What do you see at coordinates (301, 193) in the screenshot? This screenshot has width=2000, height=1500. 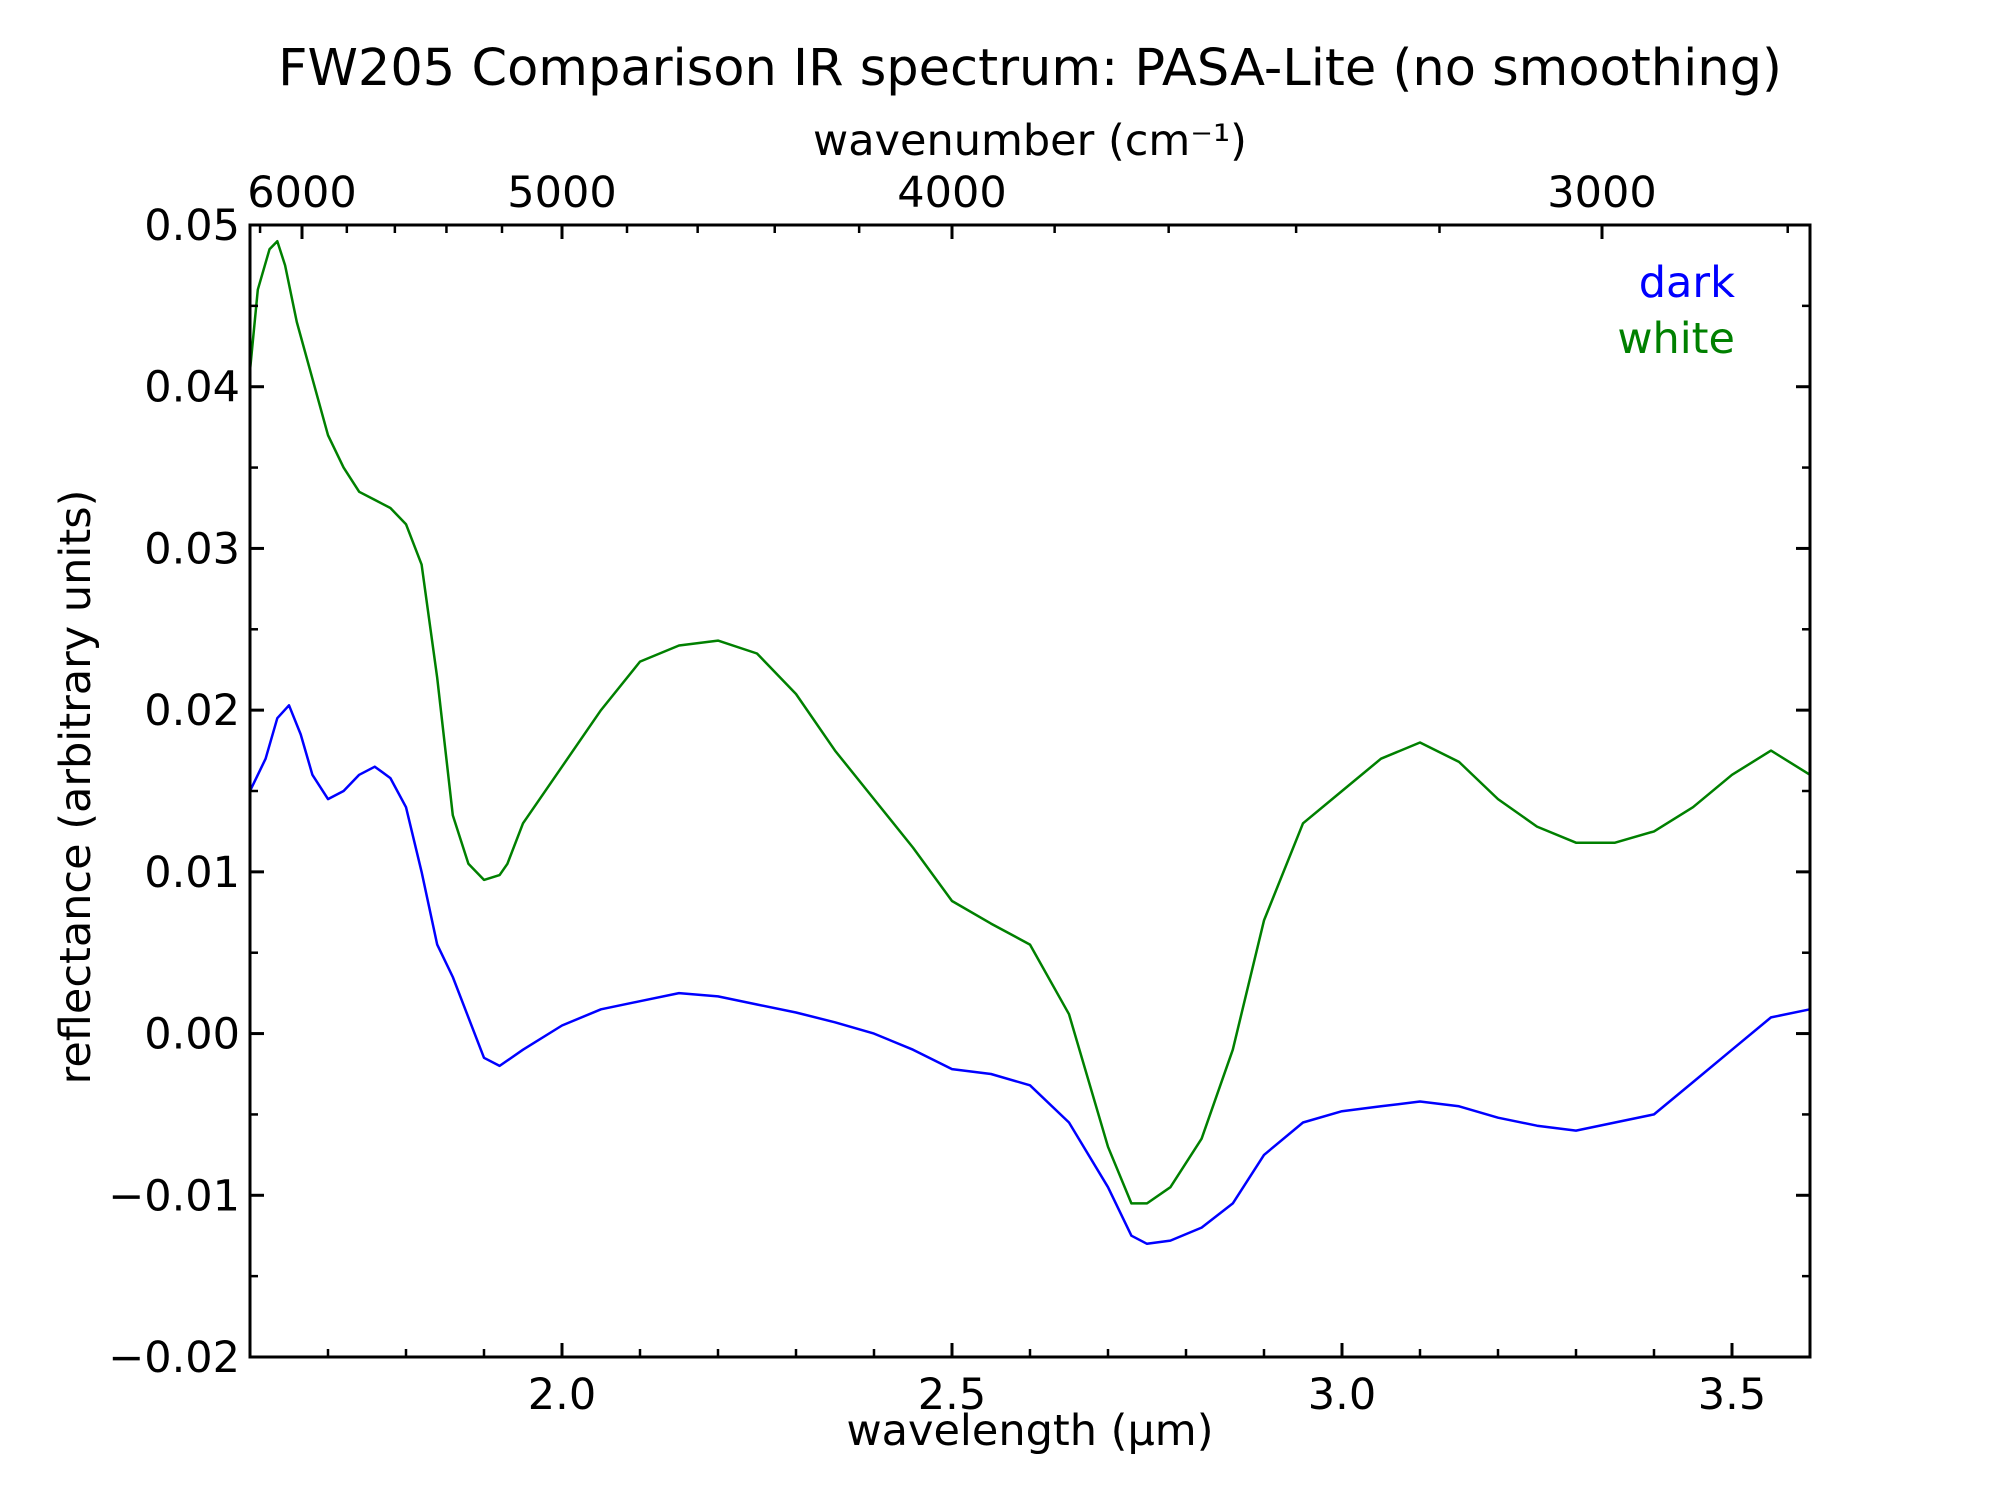 I see `top-tick-label: 6000` at bounding box center [301, 193].